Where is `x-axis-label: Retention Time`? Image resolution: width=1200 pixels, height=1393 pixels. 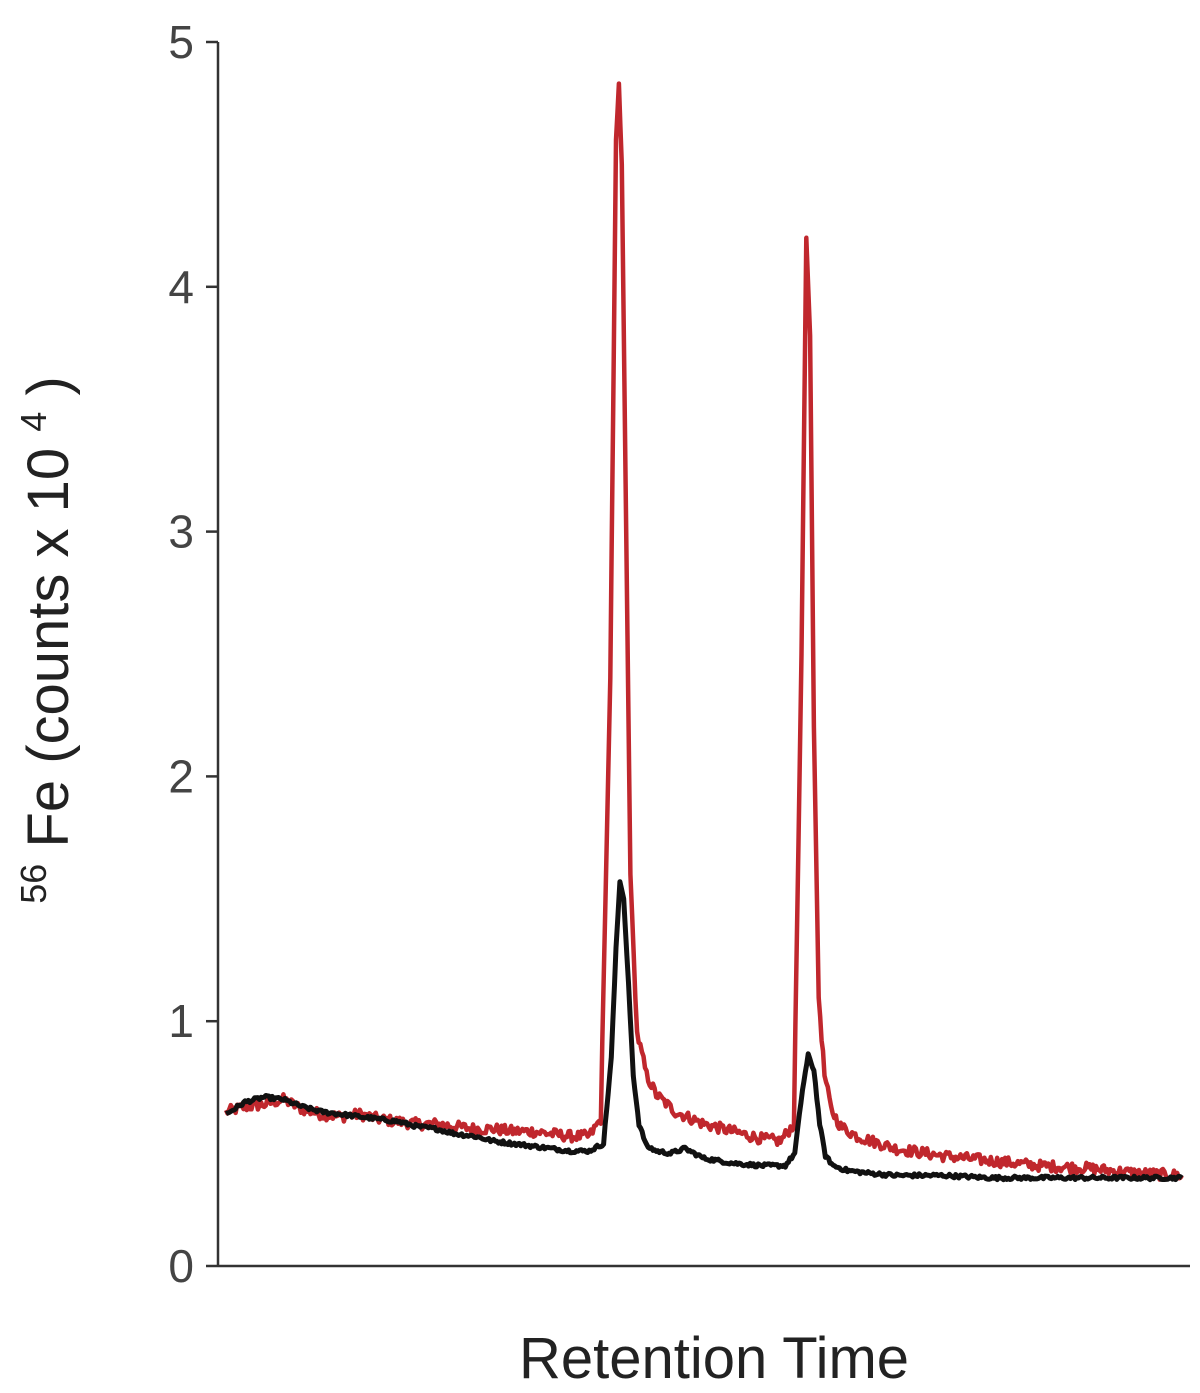 x-axis-label: Retention Time is located at coordinates (714, 1357).